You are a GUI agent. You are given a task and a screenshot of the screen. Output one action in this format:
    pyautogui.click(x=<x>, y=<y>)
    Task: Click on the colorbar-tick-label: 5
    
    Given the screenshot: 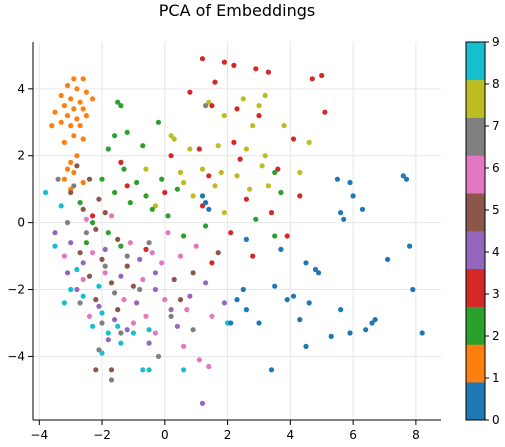 What is the action you would take?
    pyautogui.click(x=496, y=210)
    